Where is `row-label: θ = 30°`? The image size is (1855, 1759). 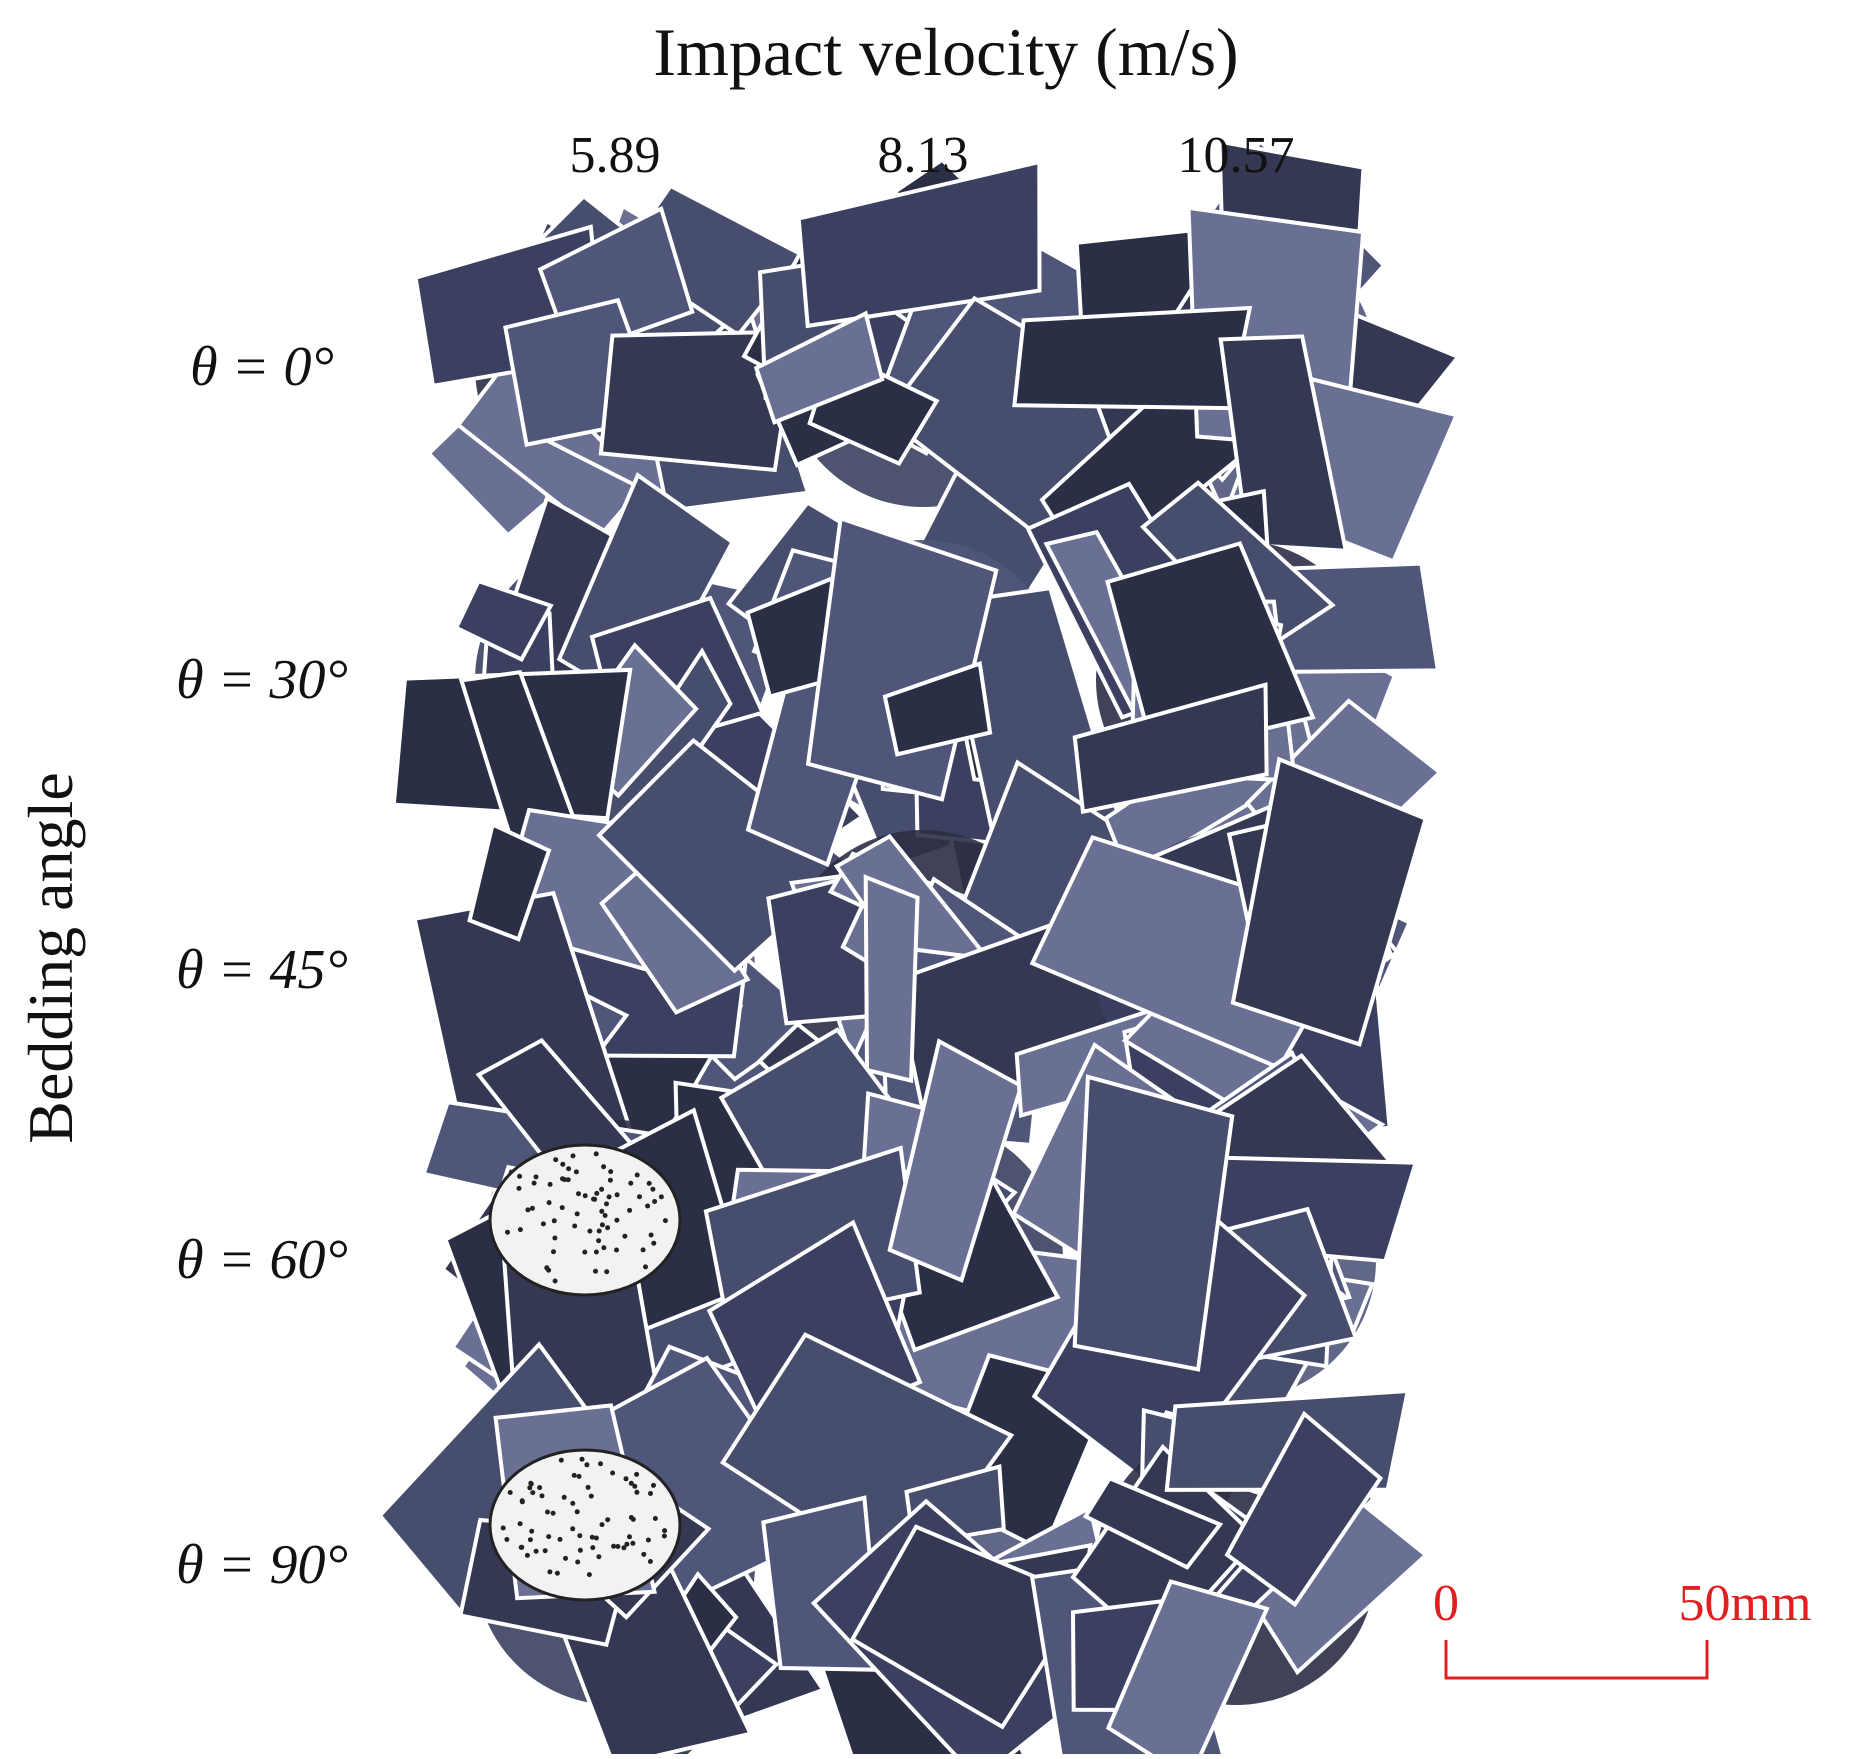 row-label: θ = 30° is located at coordinates (262, 680).